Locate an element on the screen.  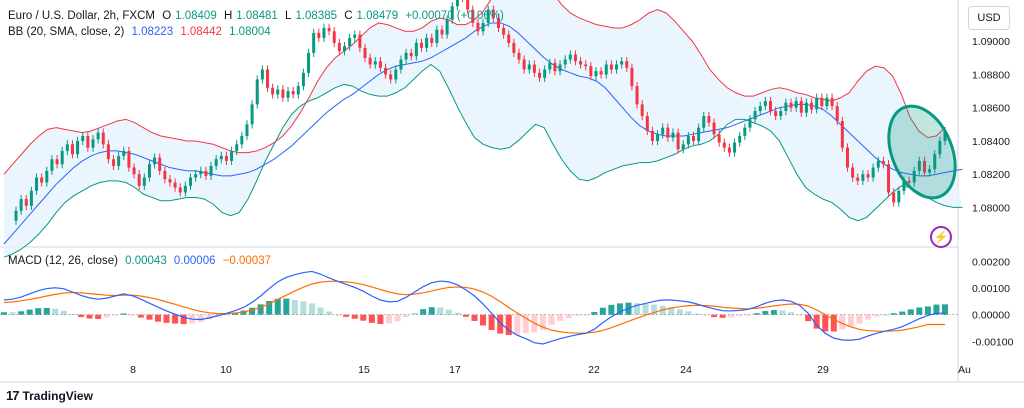
time-tick-label: 22 is located at coordinates (594, 370).